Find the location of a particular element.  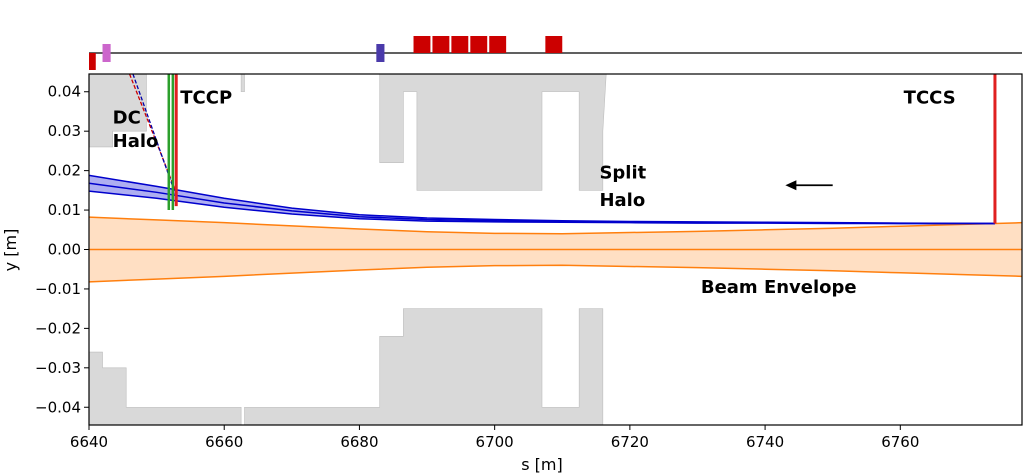

y-tick-label: 0.00 is located at coordinates (64, 250).